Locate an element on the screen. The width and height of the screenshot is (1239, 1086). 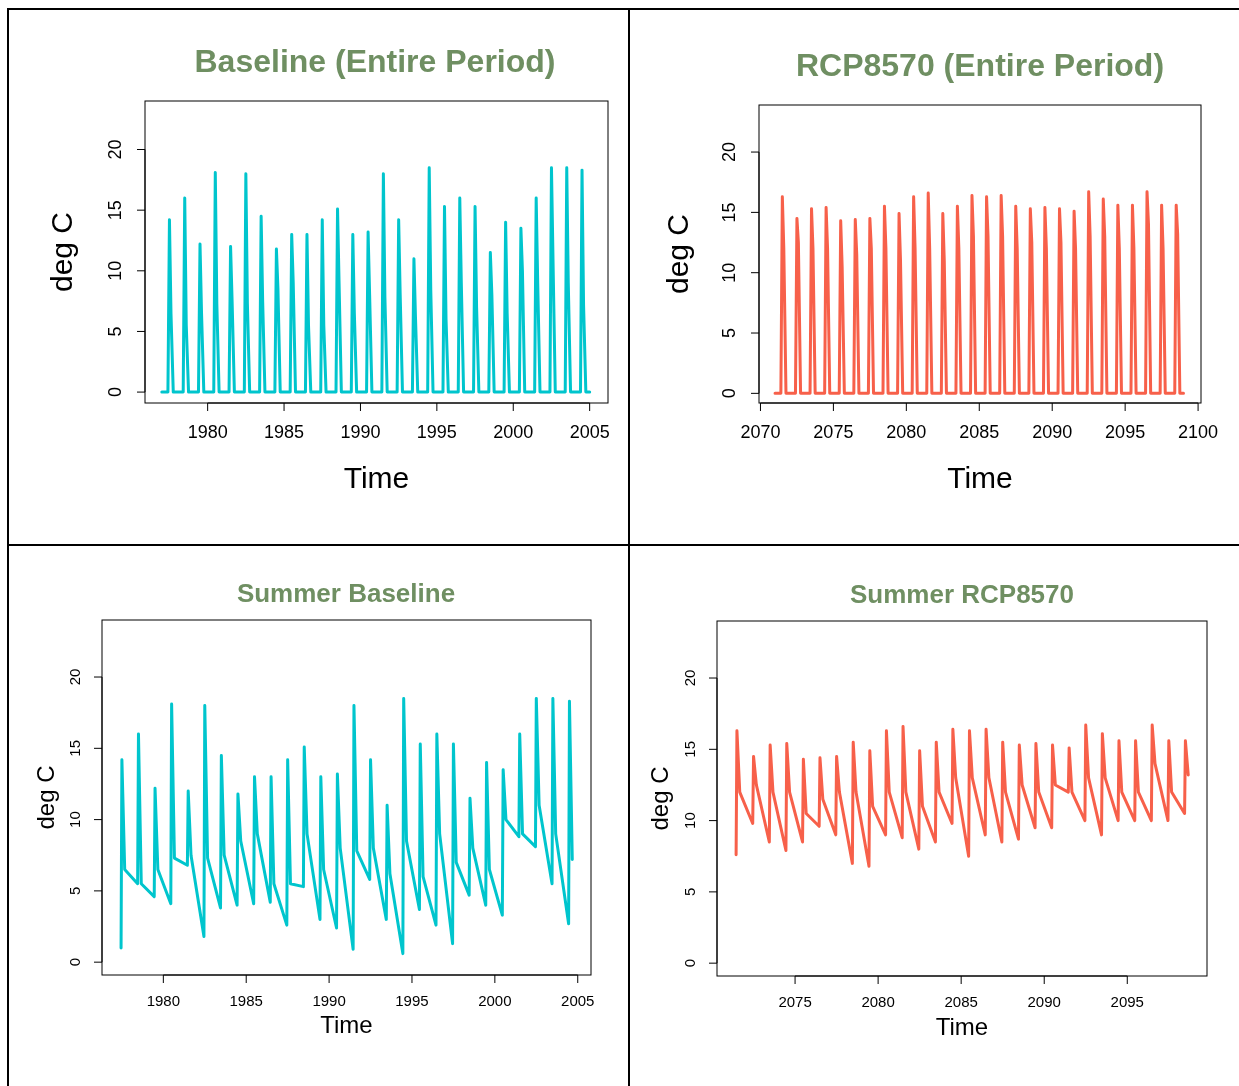
chart-title: Summer RCP8570 is located at coordinates (962, 594).